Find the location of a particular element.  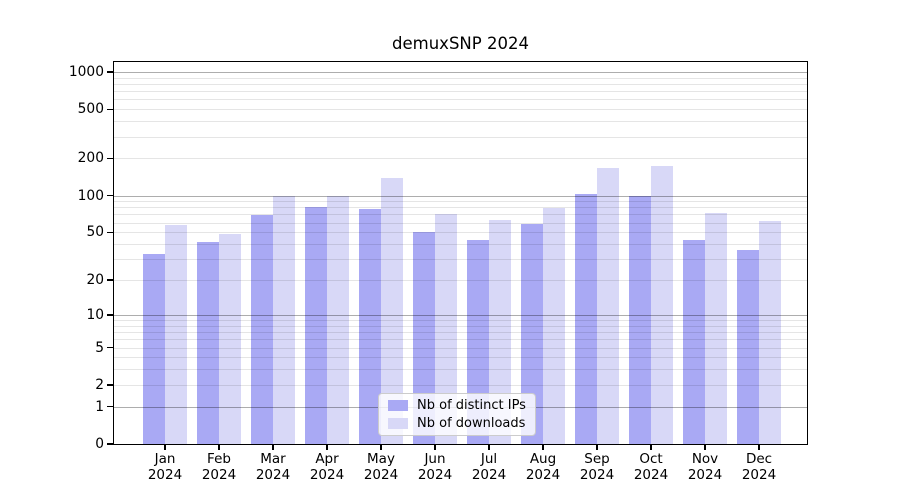

y-tick-label-50: 50 is located at coordinates (95, 232).